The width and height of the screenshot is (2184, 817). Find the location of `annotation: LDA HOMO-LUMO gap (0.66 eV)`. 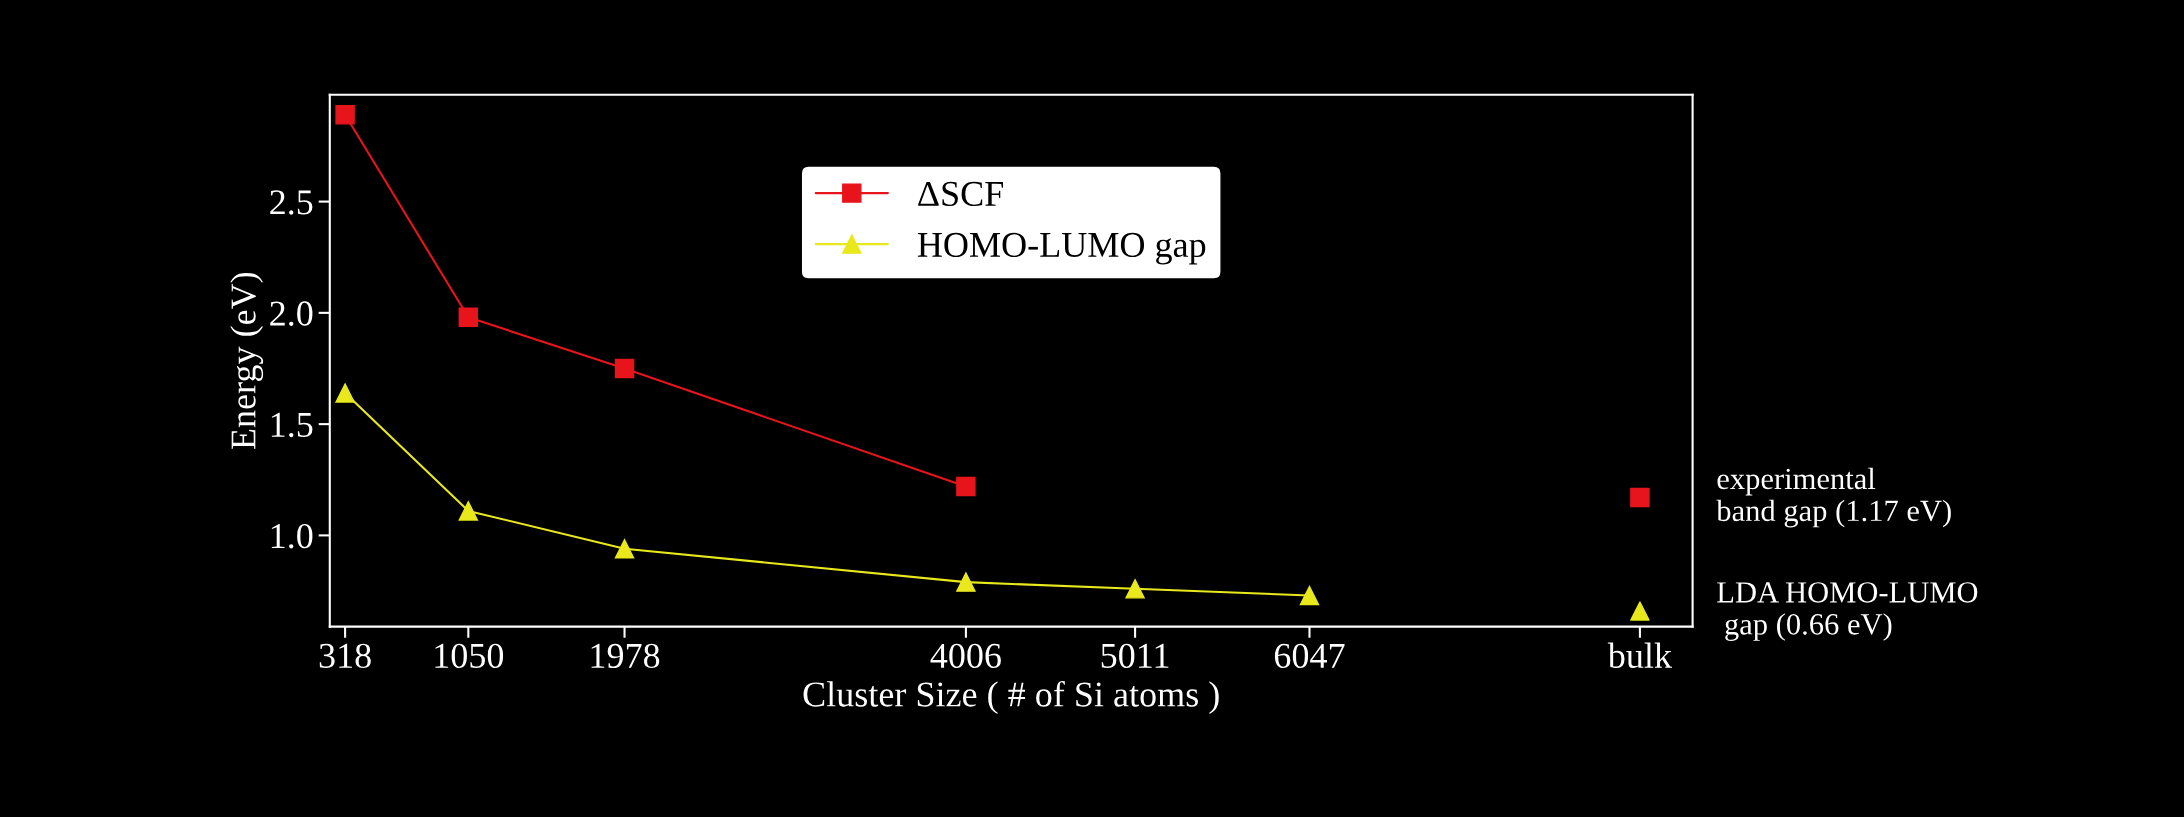

annotation: LDA HOMO-LUMO gap (0.66 eV) is located at coordinates (1847, 611).